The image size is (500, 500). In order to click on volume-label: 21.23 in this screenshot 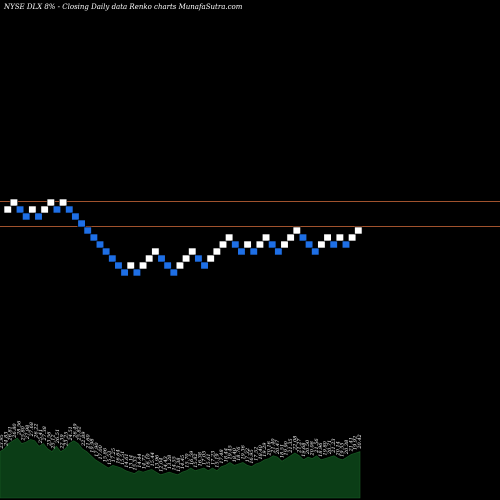, I will do `click(334, 445)`.